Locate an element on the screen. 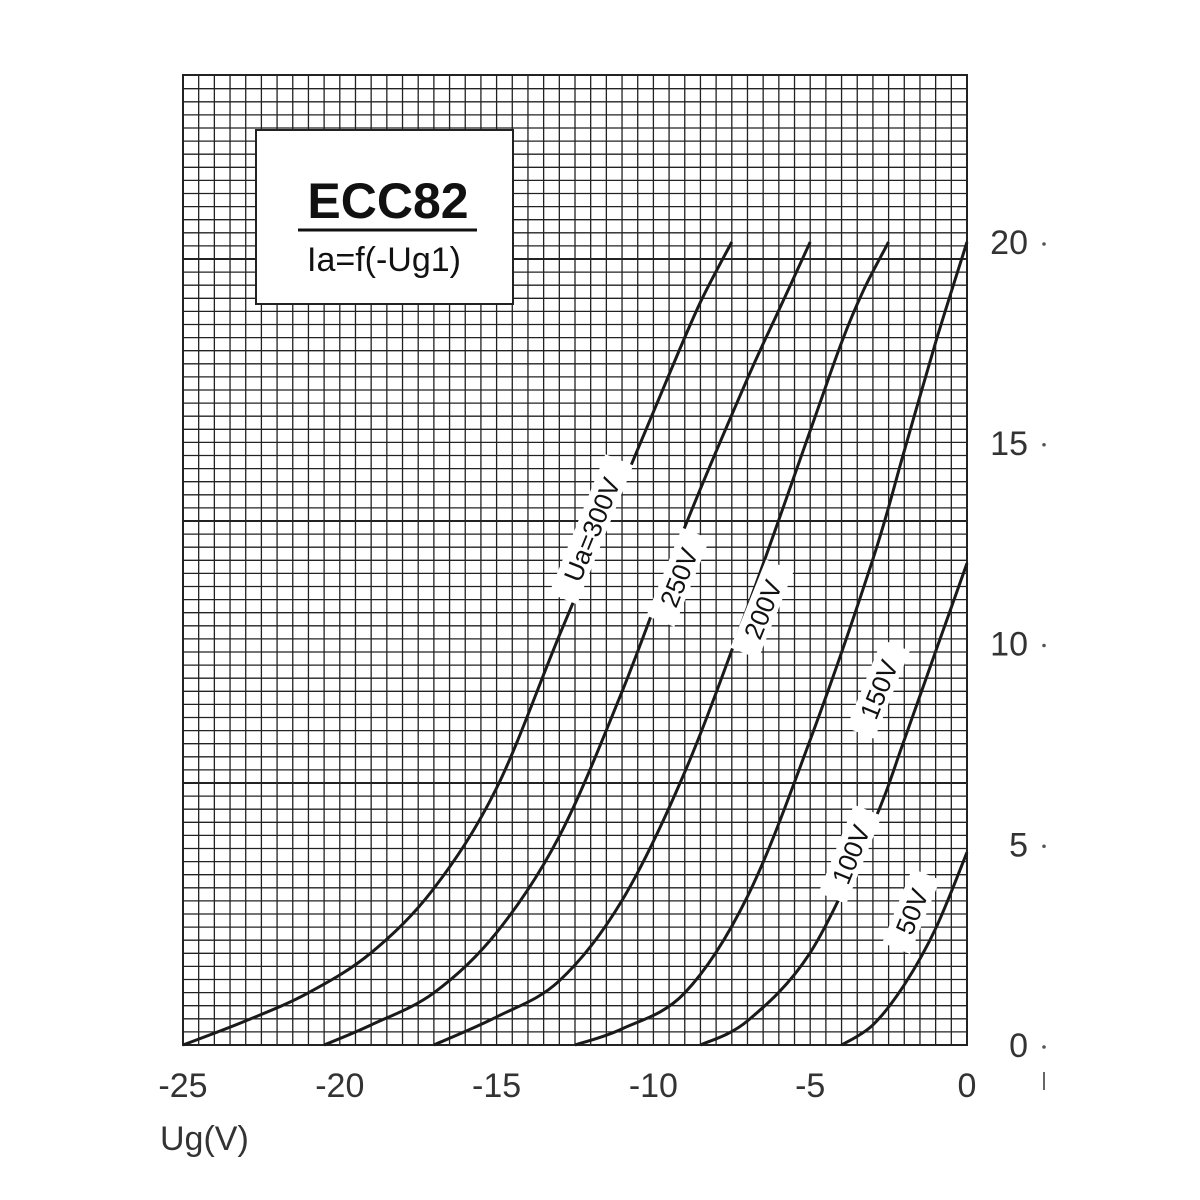  curve-label-group: Ua=300V is located at coordinates (591, 529).